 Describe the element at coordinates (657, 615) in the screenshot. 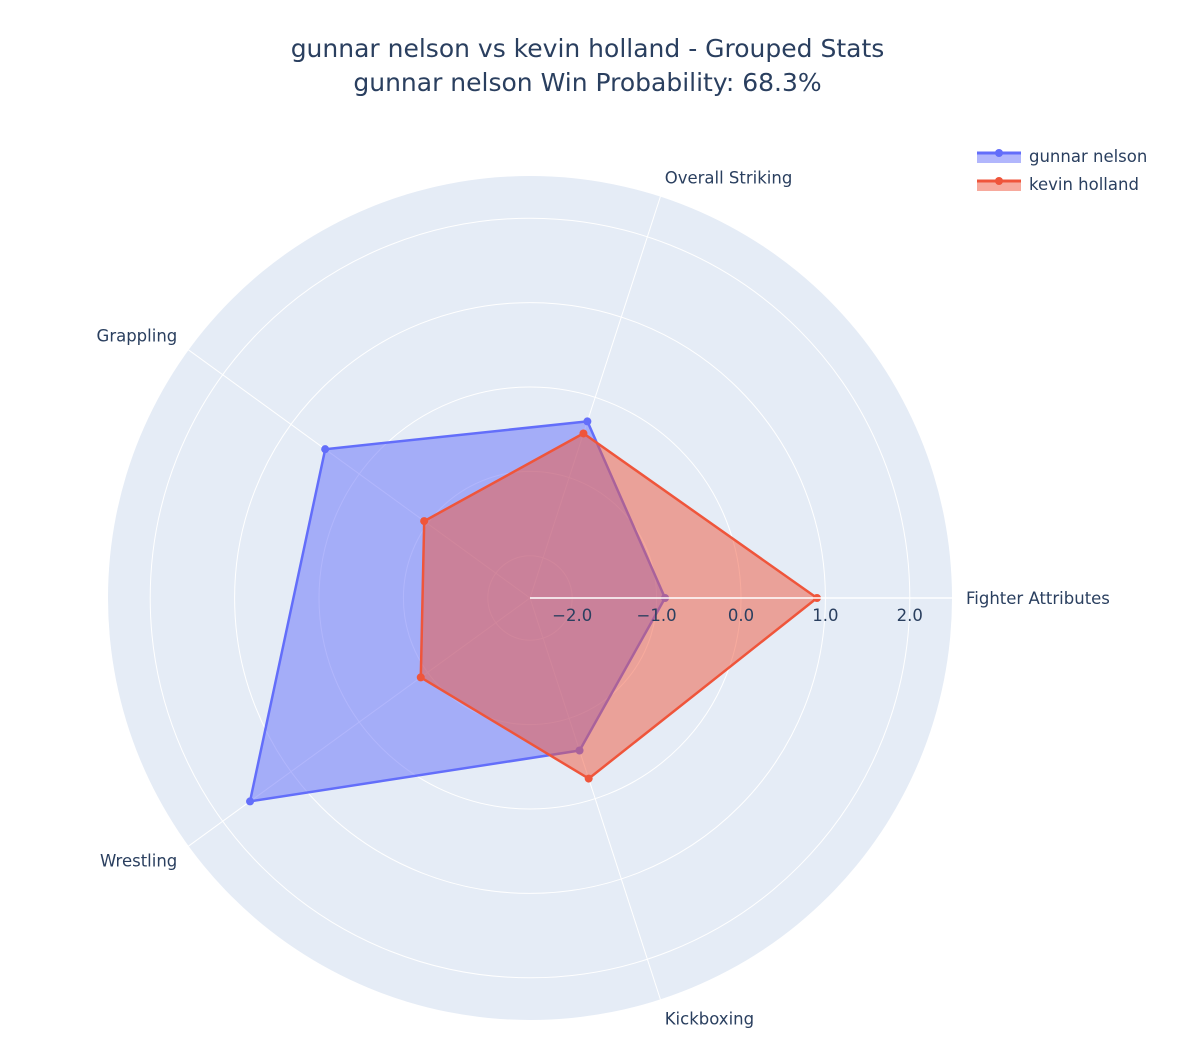

I see `radial-tick-label-1: −1.0` at that location.